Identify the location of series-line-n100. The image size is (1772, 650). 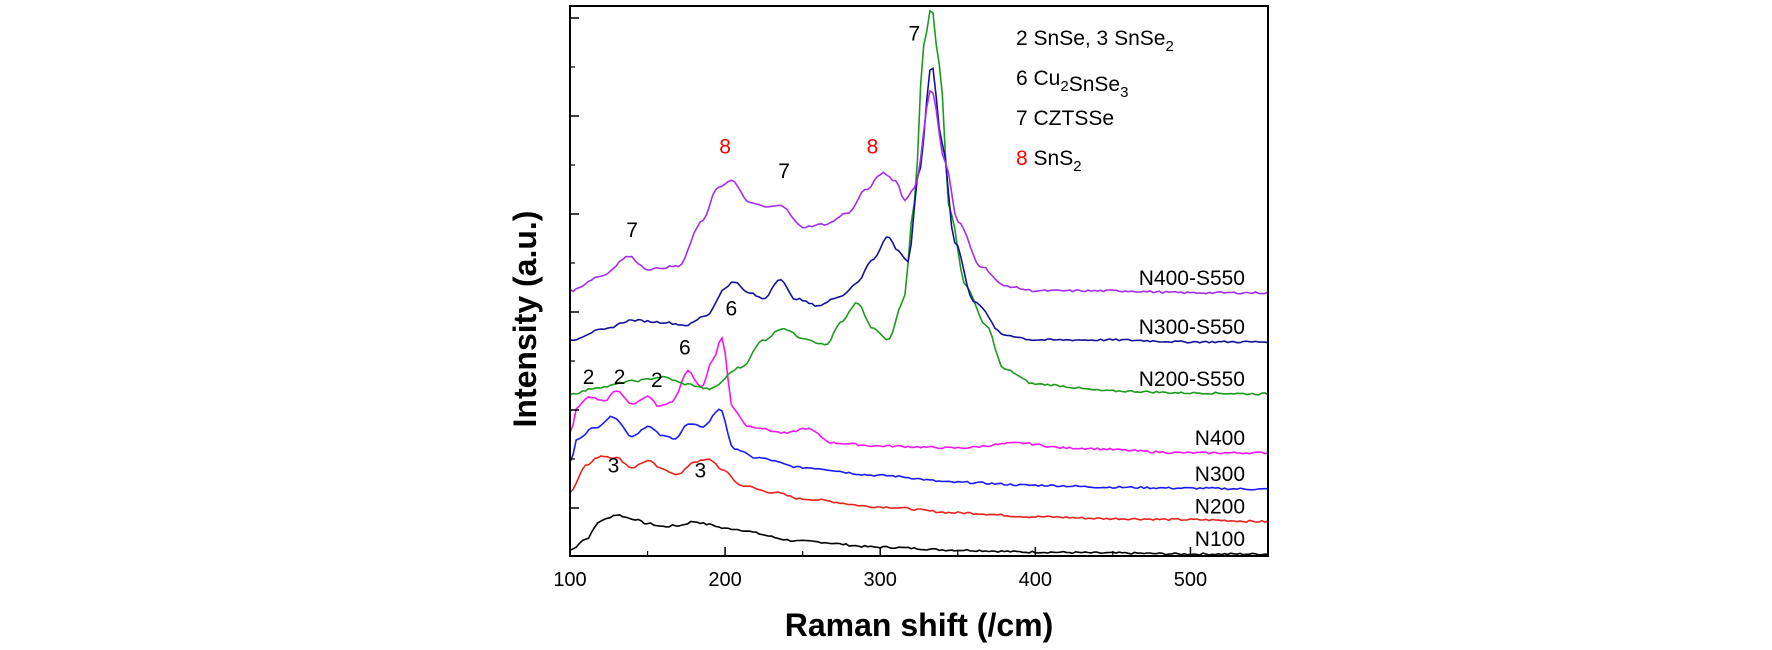
(919, 534).